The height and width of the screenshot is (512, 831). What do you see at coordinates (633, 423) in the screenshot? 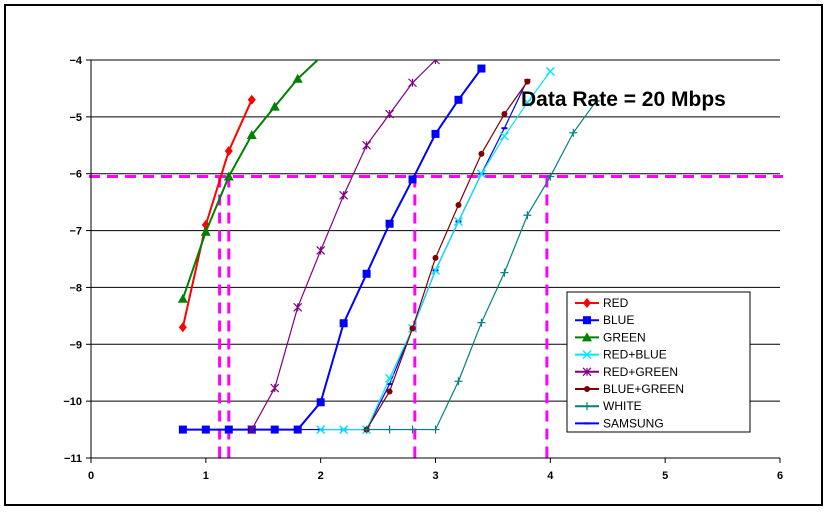
I see `legend-label: SAMSUNG` at bounding box center [633, 423].